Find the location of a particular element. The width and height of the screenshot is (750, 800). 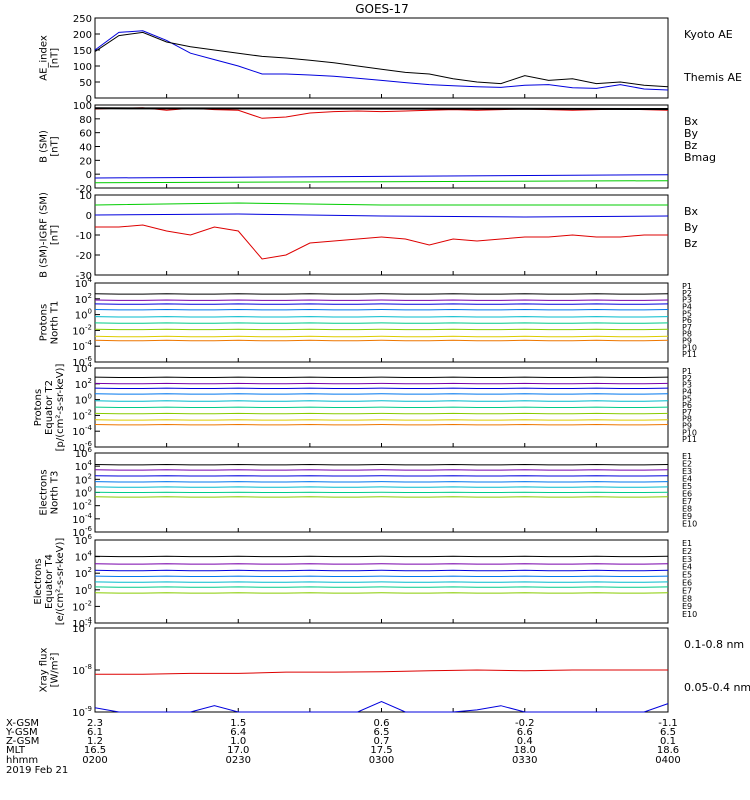

legend-entry: 0.1-0.8 nm is located at coordinates (714, 644).